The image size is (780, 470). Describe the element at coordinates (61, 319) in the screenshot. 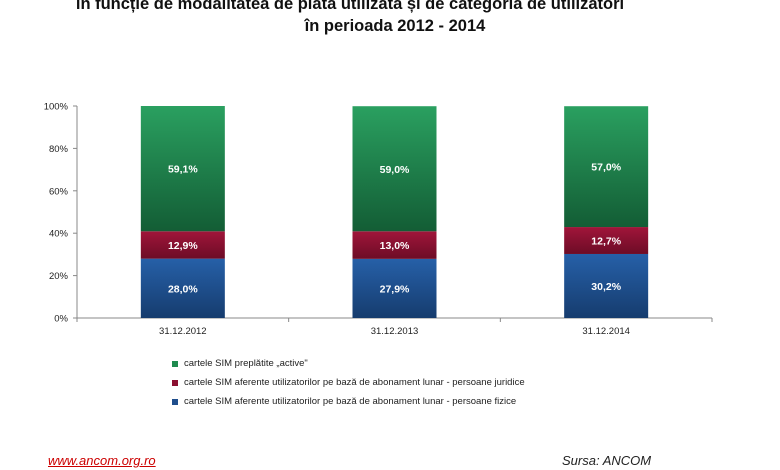

I see `y-tick-label: 0%` at that location.